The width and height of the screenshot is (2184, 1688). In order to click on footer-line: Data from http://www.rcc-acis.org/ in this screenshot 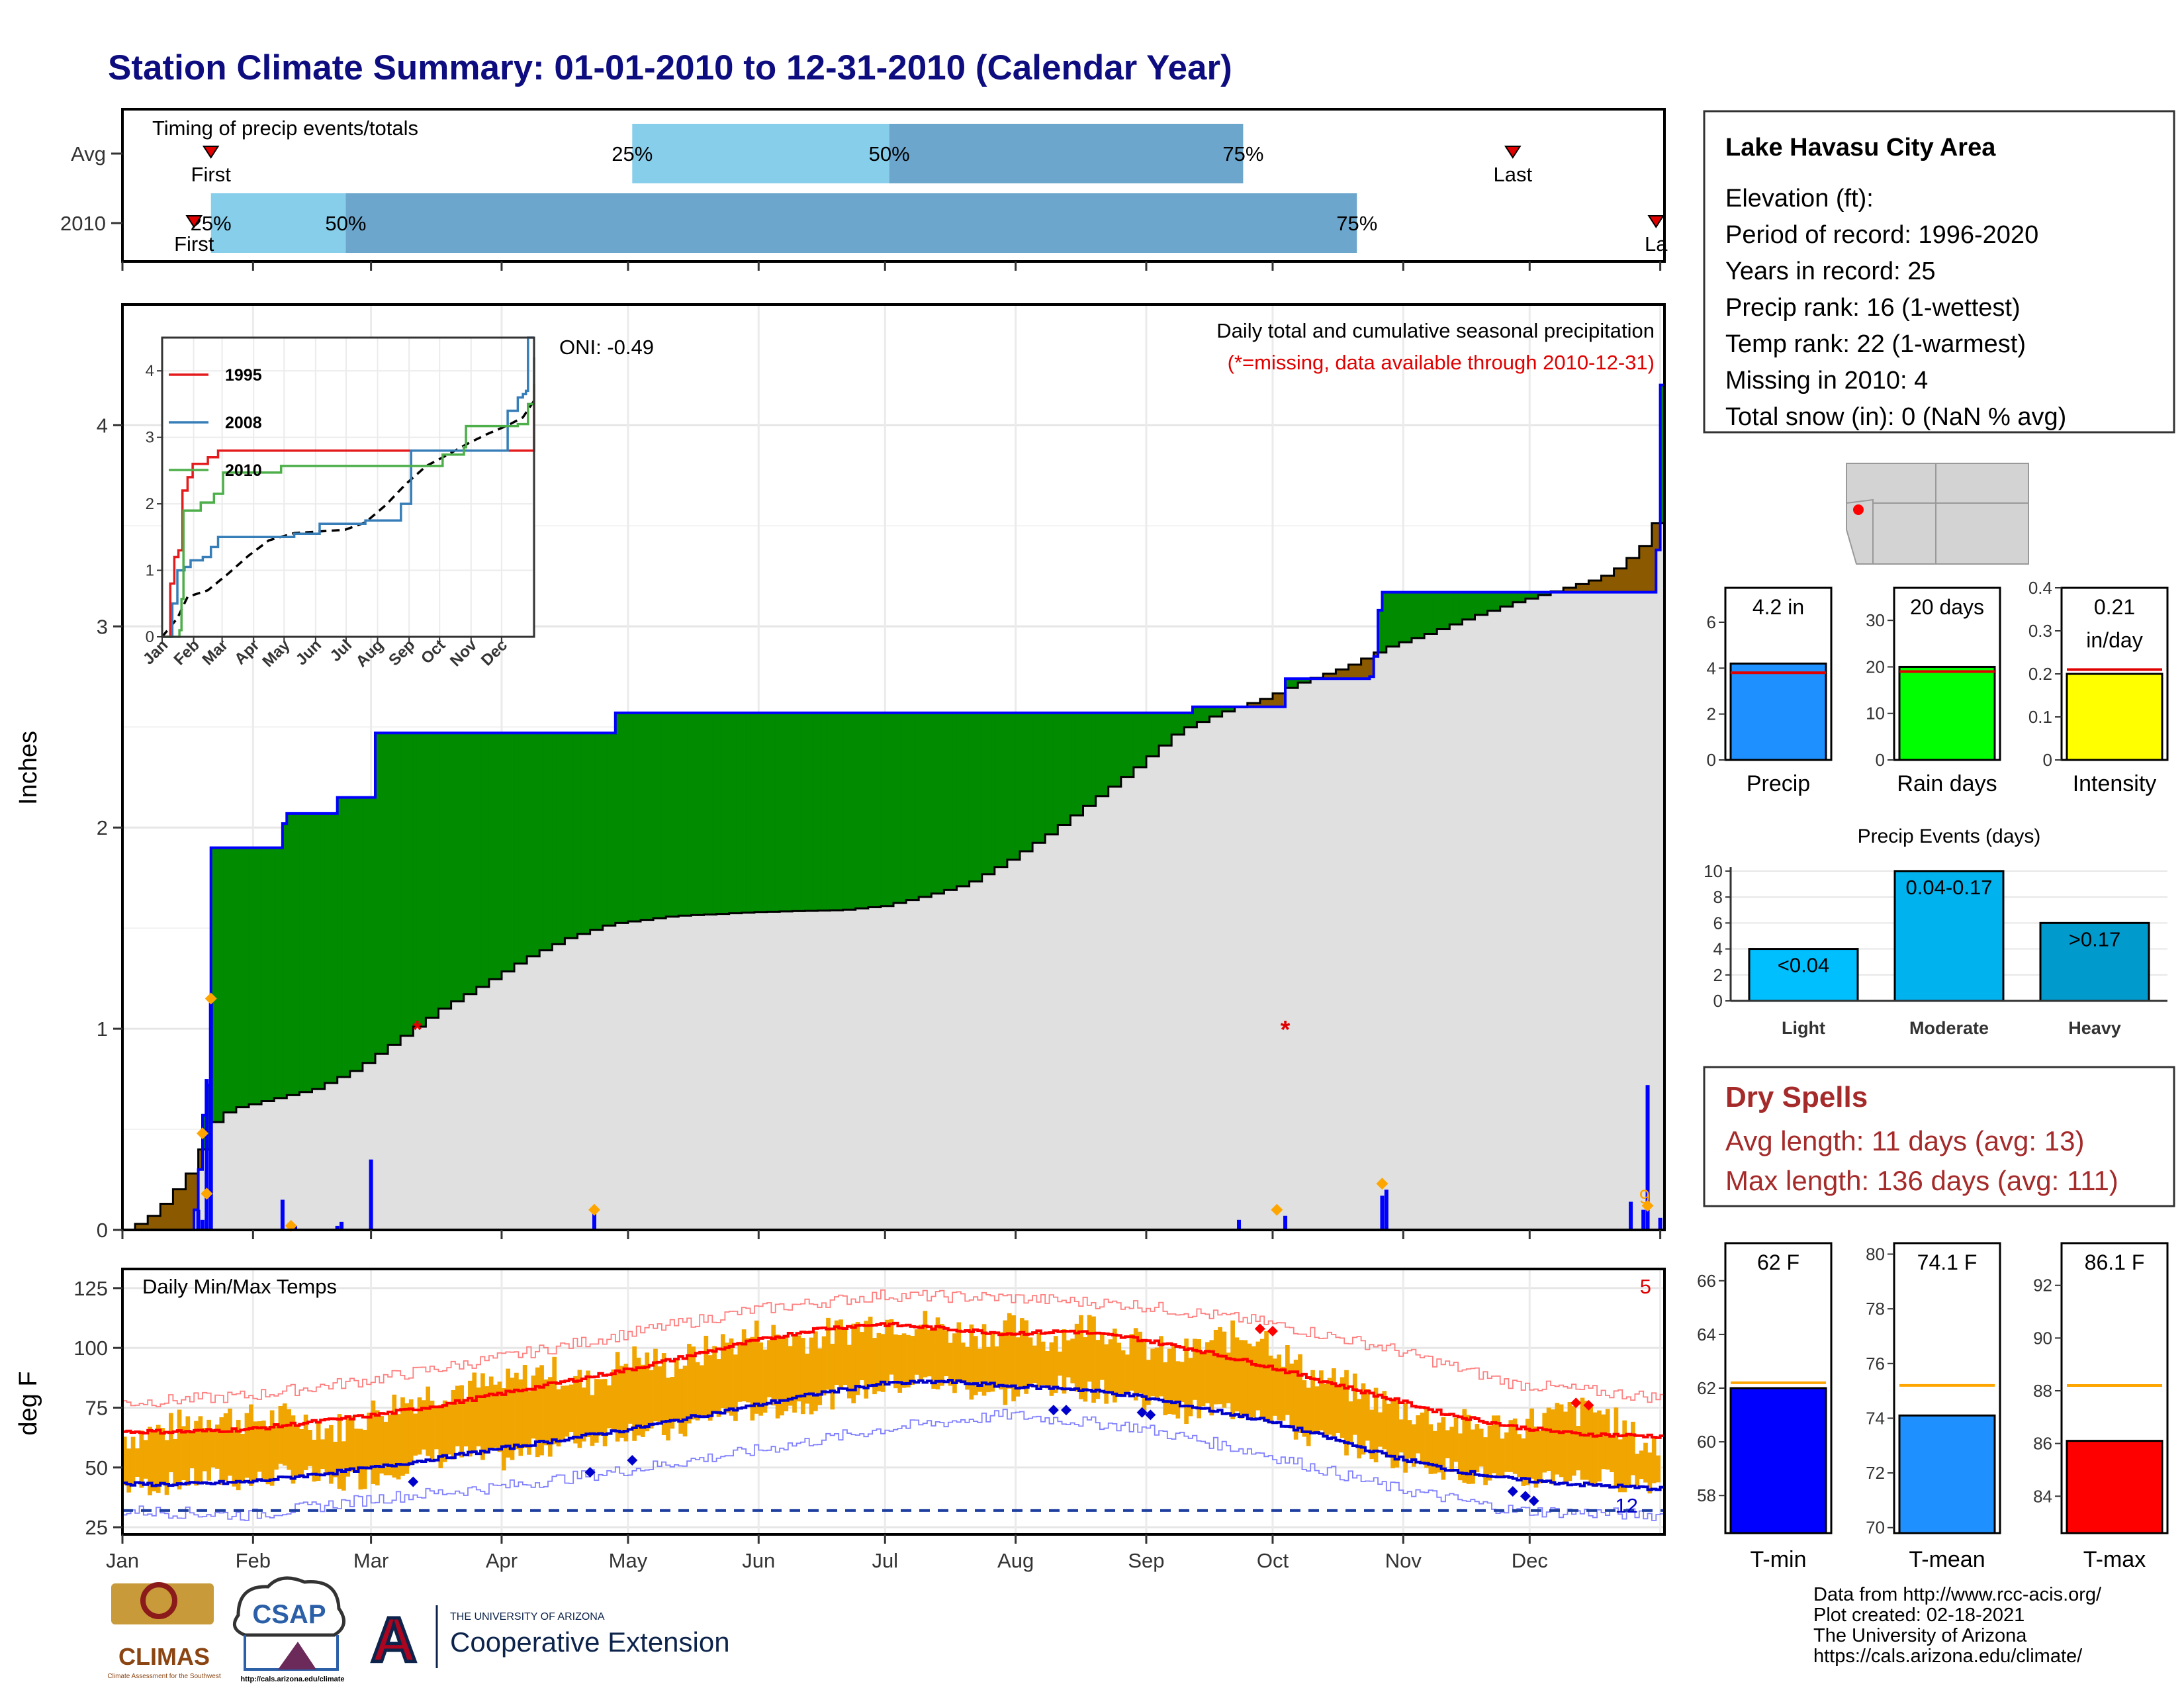, I will do `click(1957, 1594)`.